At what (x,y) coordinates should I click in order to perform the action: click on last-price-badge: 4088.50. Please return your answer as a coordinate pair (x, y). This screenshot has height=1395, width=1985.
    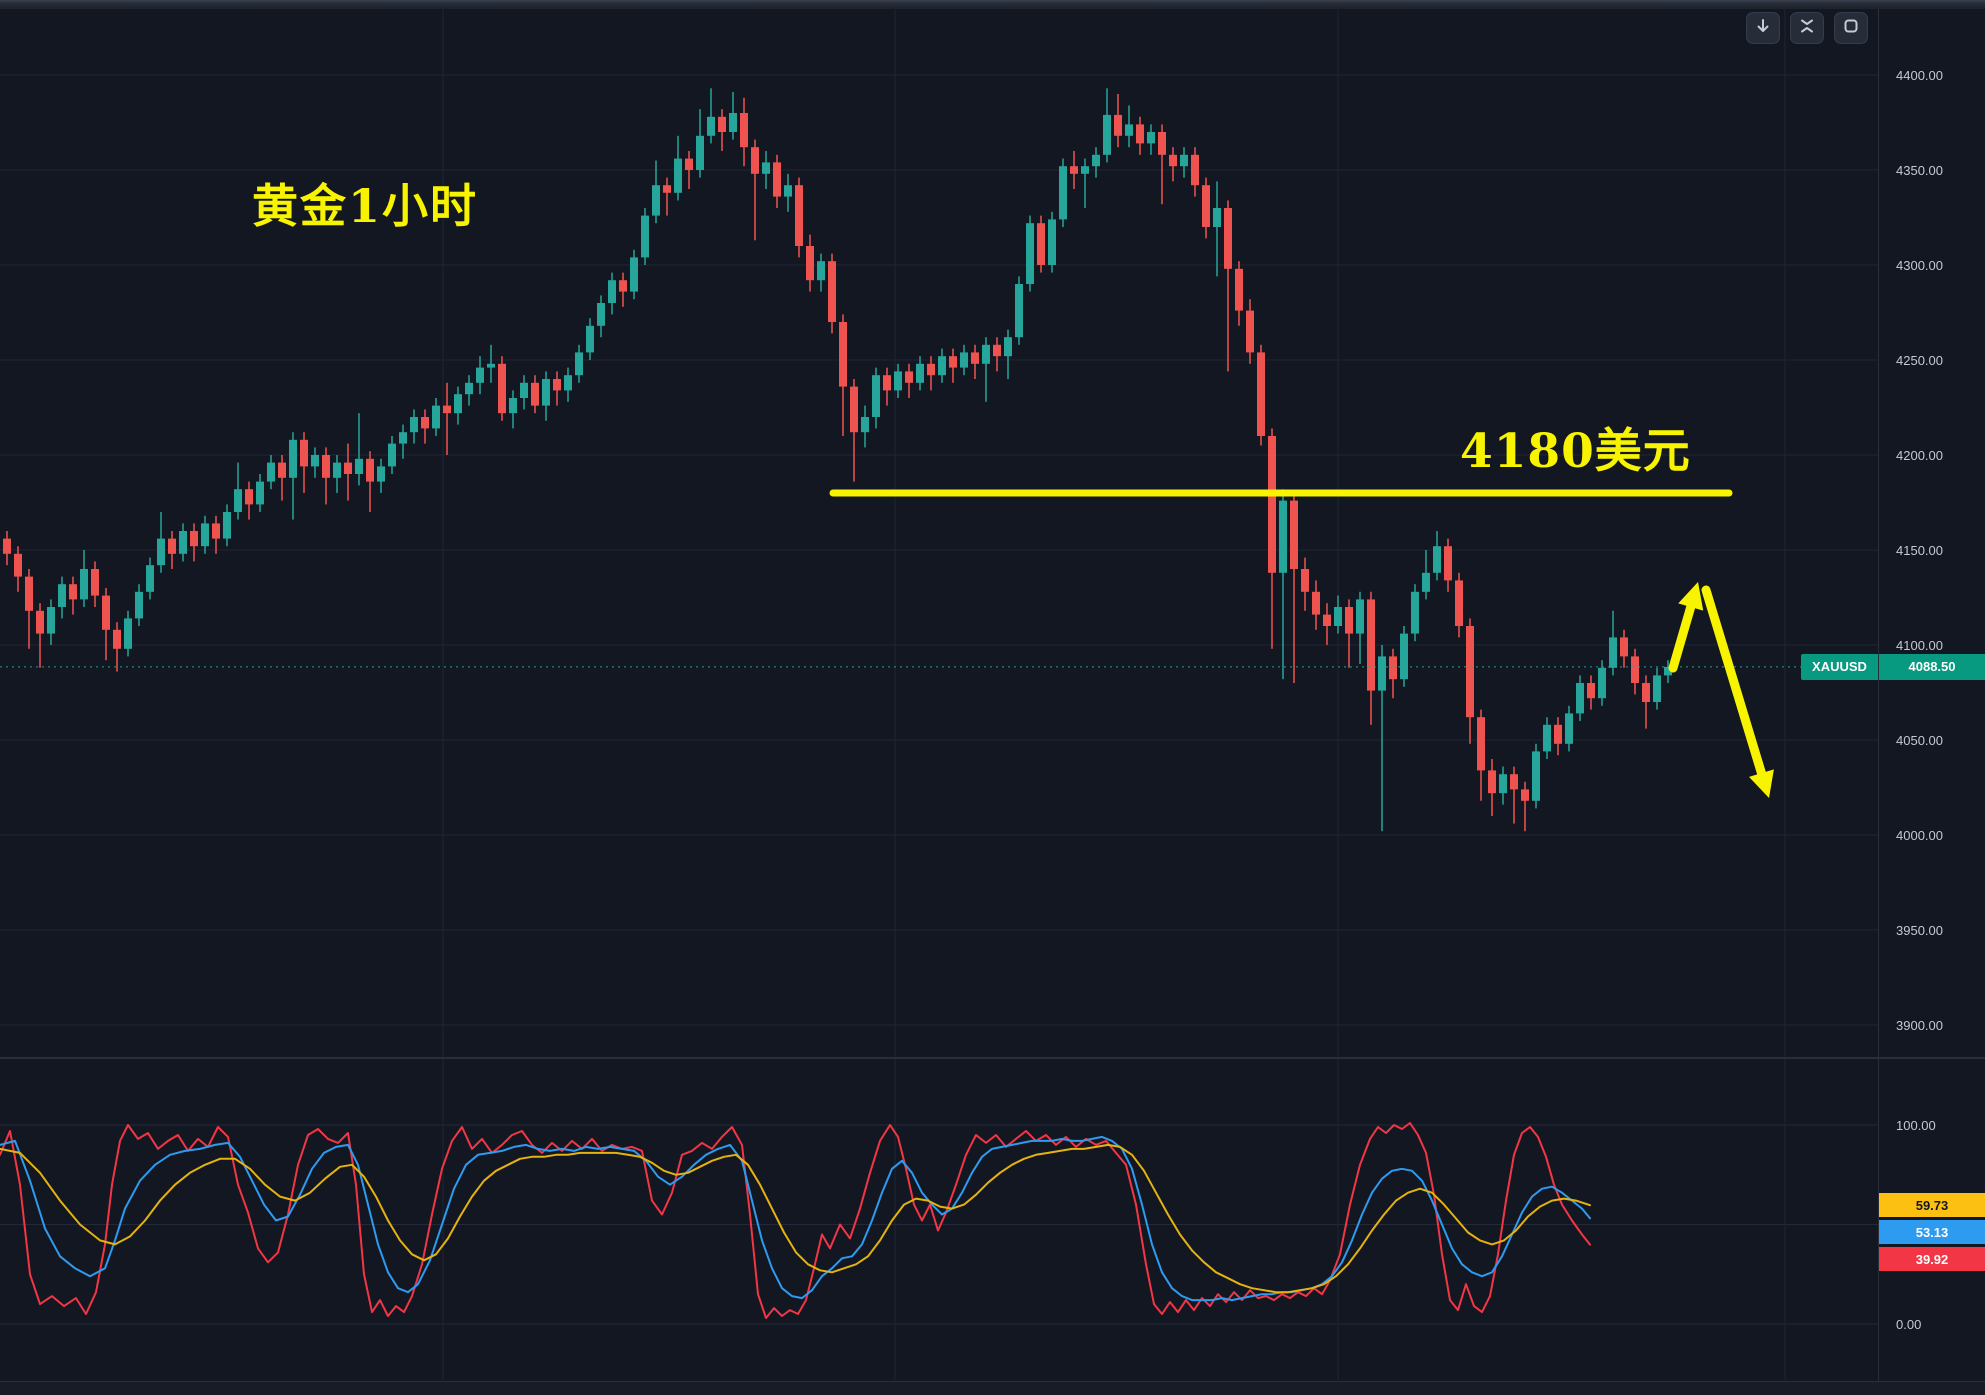
    Looking at the image, I should click on (1932, 666).